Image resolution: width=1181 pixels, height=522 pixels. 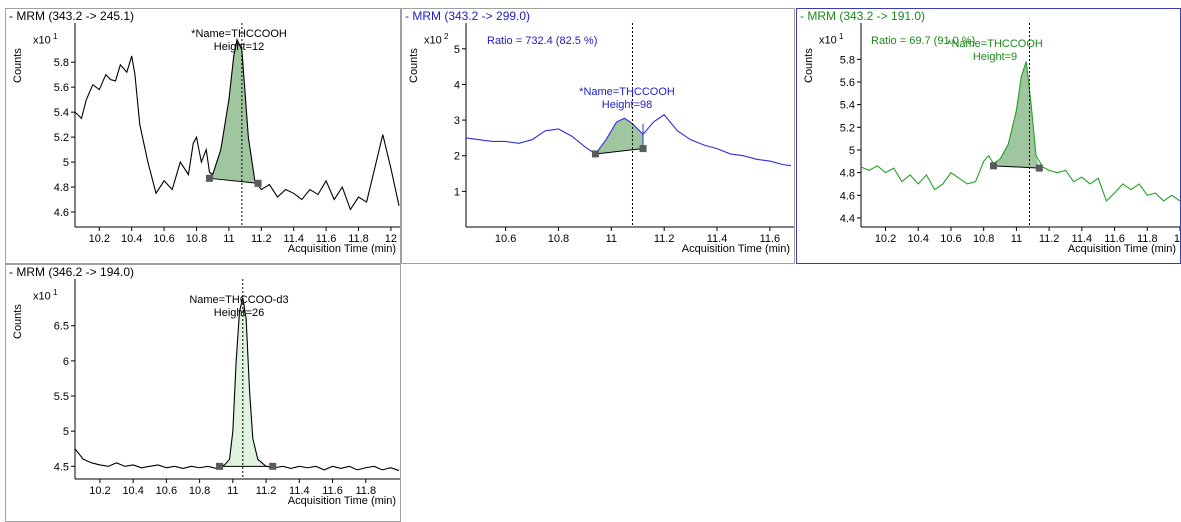 What do you see at coordinates (457, 85) in the screenshot?
I see `y-tick-label: 4` at bounding box center [457, 85].